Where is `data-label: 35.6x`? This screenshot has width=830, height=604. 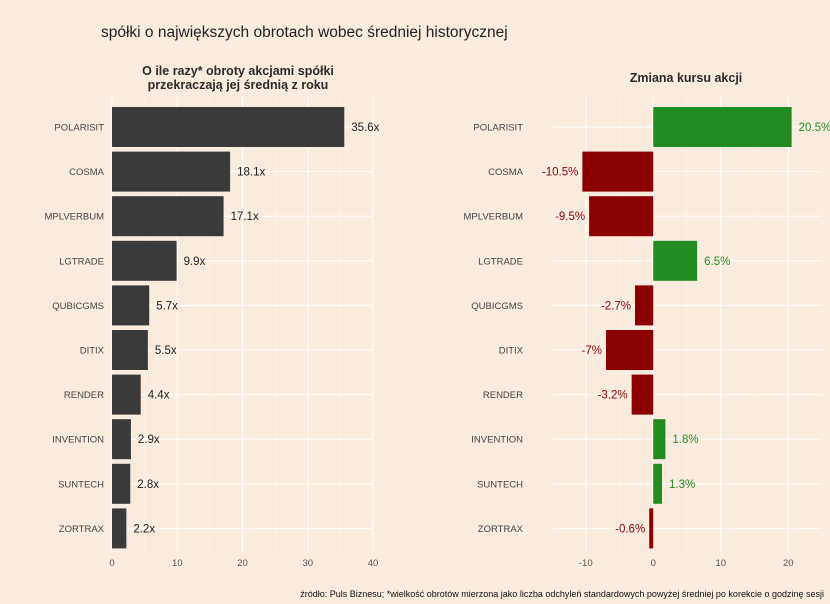
data-label: 35.6x is located at coordinates (365, 128).